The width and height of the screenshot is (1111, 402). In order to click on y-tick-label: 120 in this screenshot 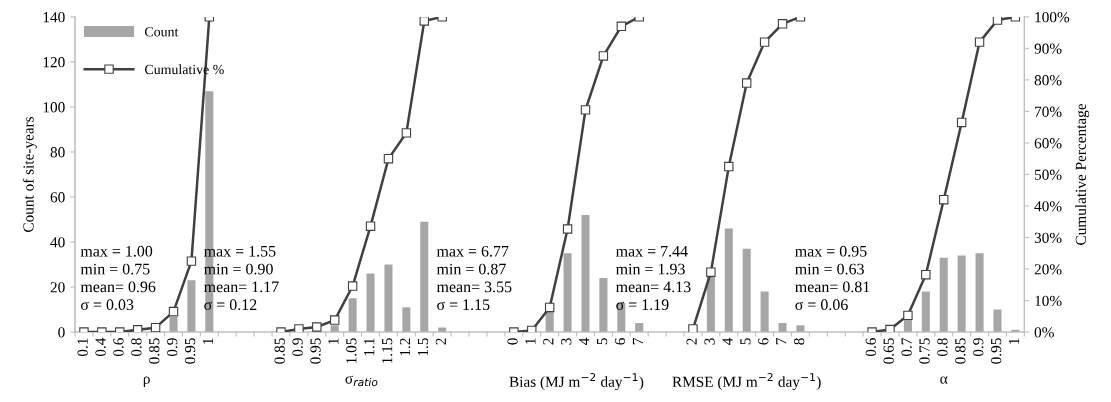, I will do `click(54, 62)`.